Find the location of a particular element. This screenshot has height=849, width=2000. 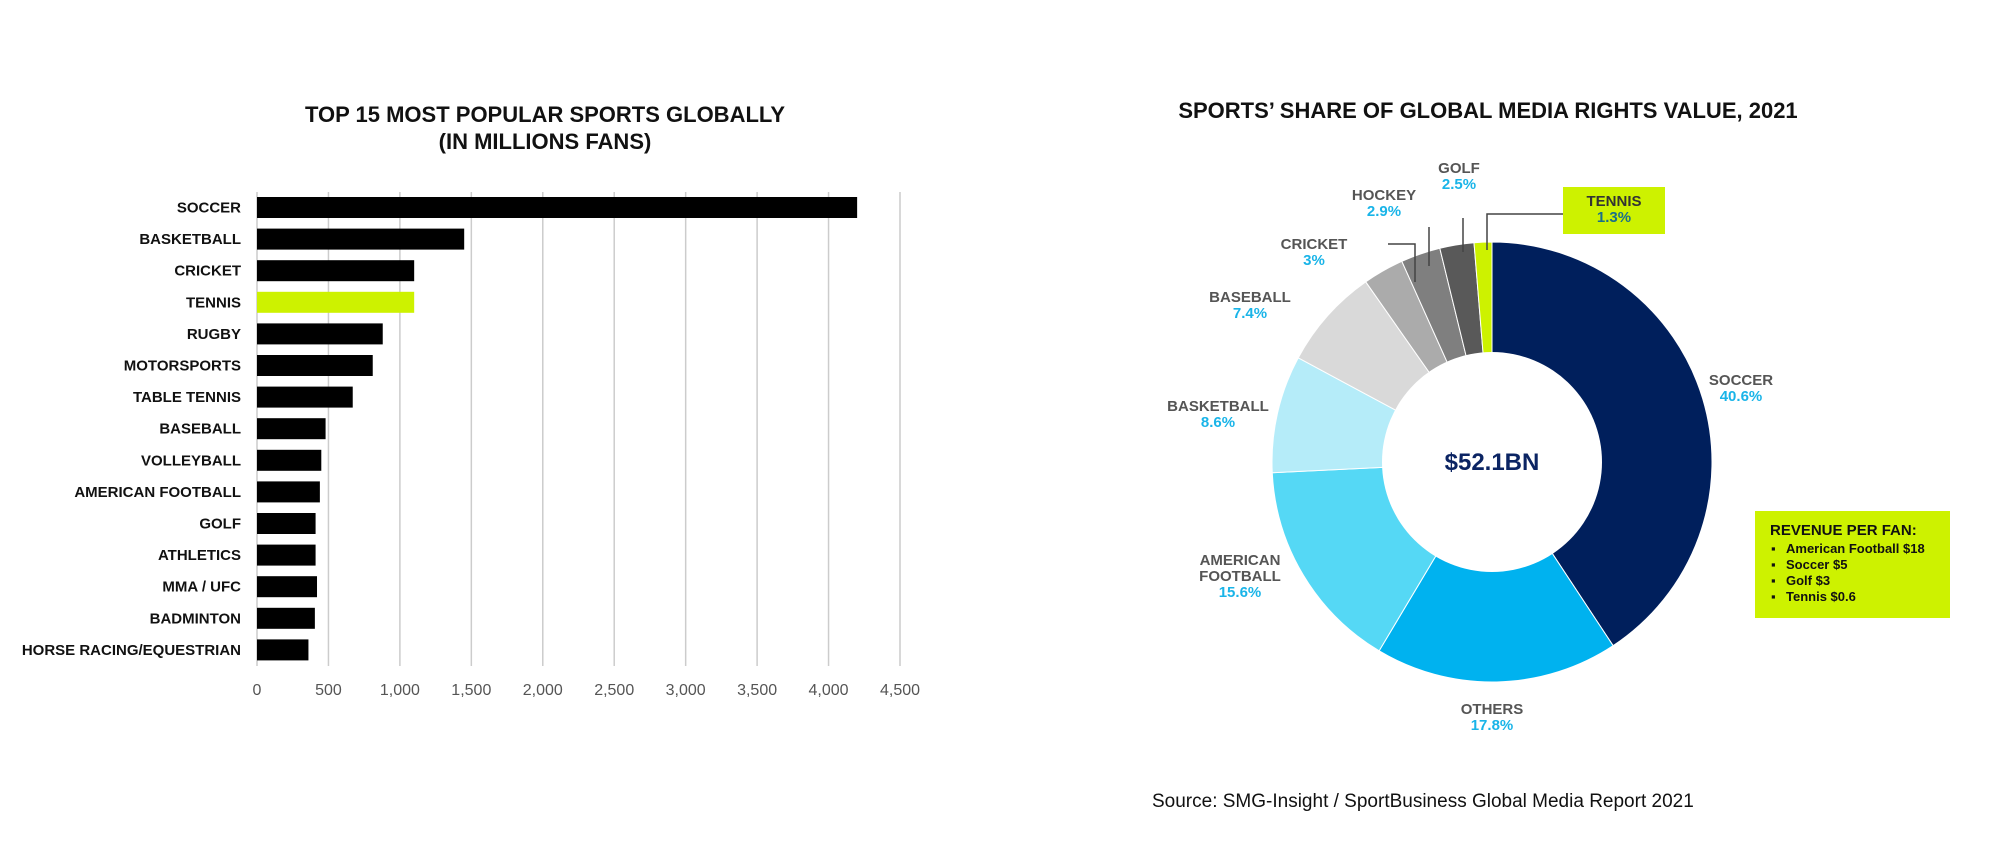

revenue-box-title: REVENUE PER FAN: is located at coordinates (1843, 530).